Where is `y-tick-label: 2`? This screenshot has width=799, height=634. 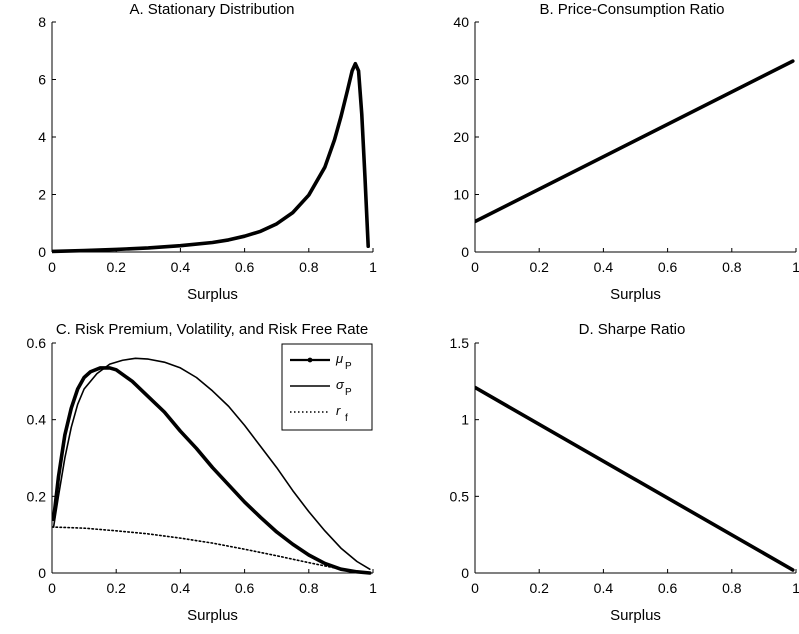 y-tick-label: 2 is located at coordinates (42, 195).